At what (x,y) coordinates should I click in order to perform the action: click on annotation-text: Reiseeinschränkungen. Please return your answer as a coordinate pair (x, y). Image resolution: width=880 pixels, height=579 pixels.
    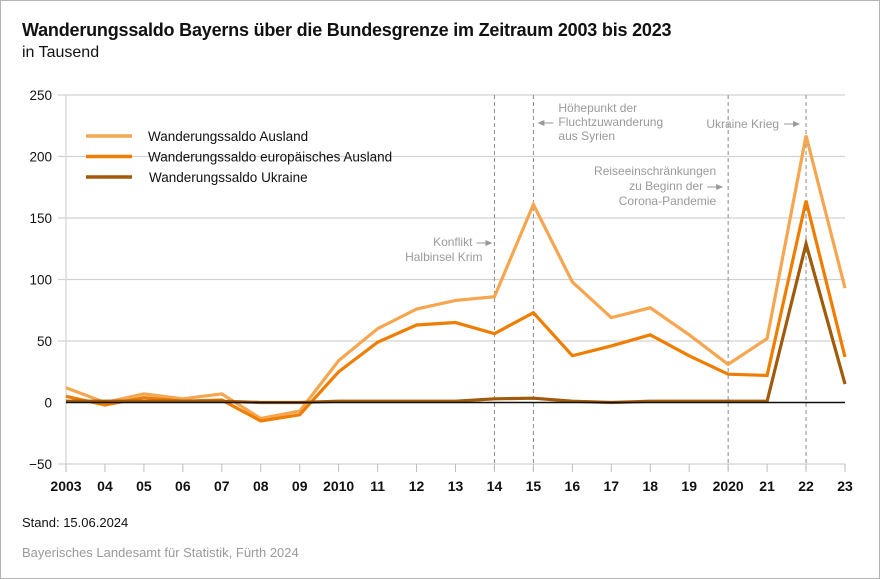
    Looking at the image, I should click on (655, 171).